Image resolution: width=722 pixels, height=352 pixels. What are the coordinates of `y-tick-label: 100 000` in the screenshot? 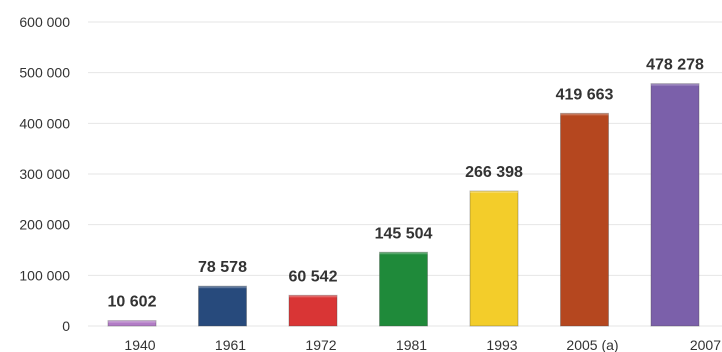 It's located at (44, 275).